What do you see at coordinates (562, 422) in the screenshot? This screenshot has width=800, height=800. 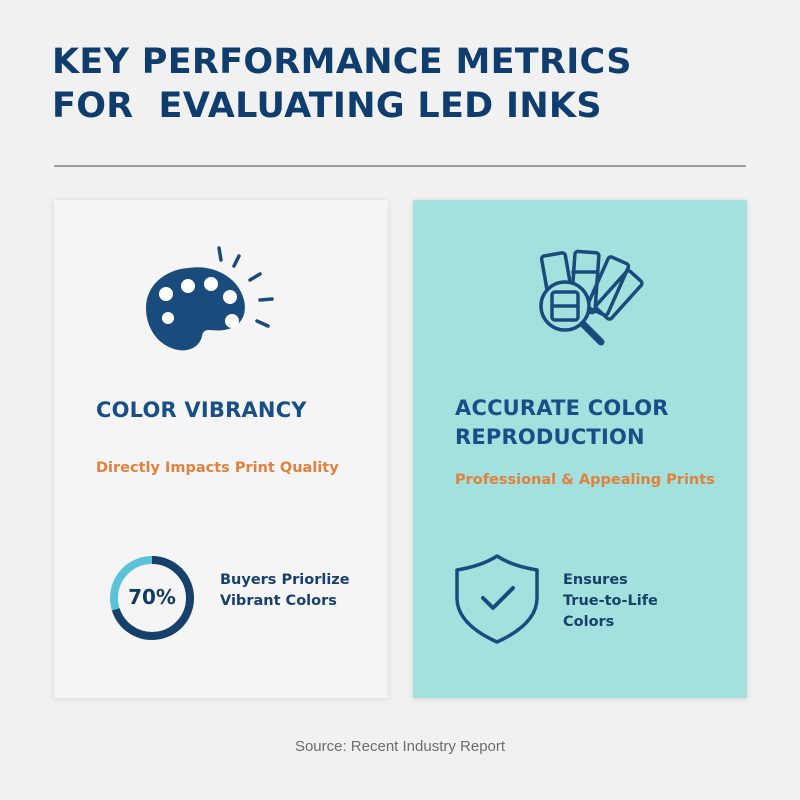 I see `card-title: ACCURATE COLOR REPRODUCTION` at bounding box center [562, 422].